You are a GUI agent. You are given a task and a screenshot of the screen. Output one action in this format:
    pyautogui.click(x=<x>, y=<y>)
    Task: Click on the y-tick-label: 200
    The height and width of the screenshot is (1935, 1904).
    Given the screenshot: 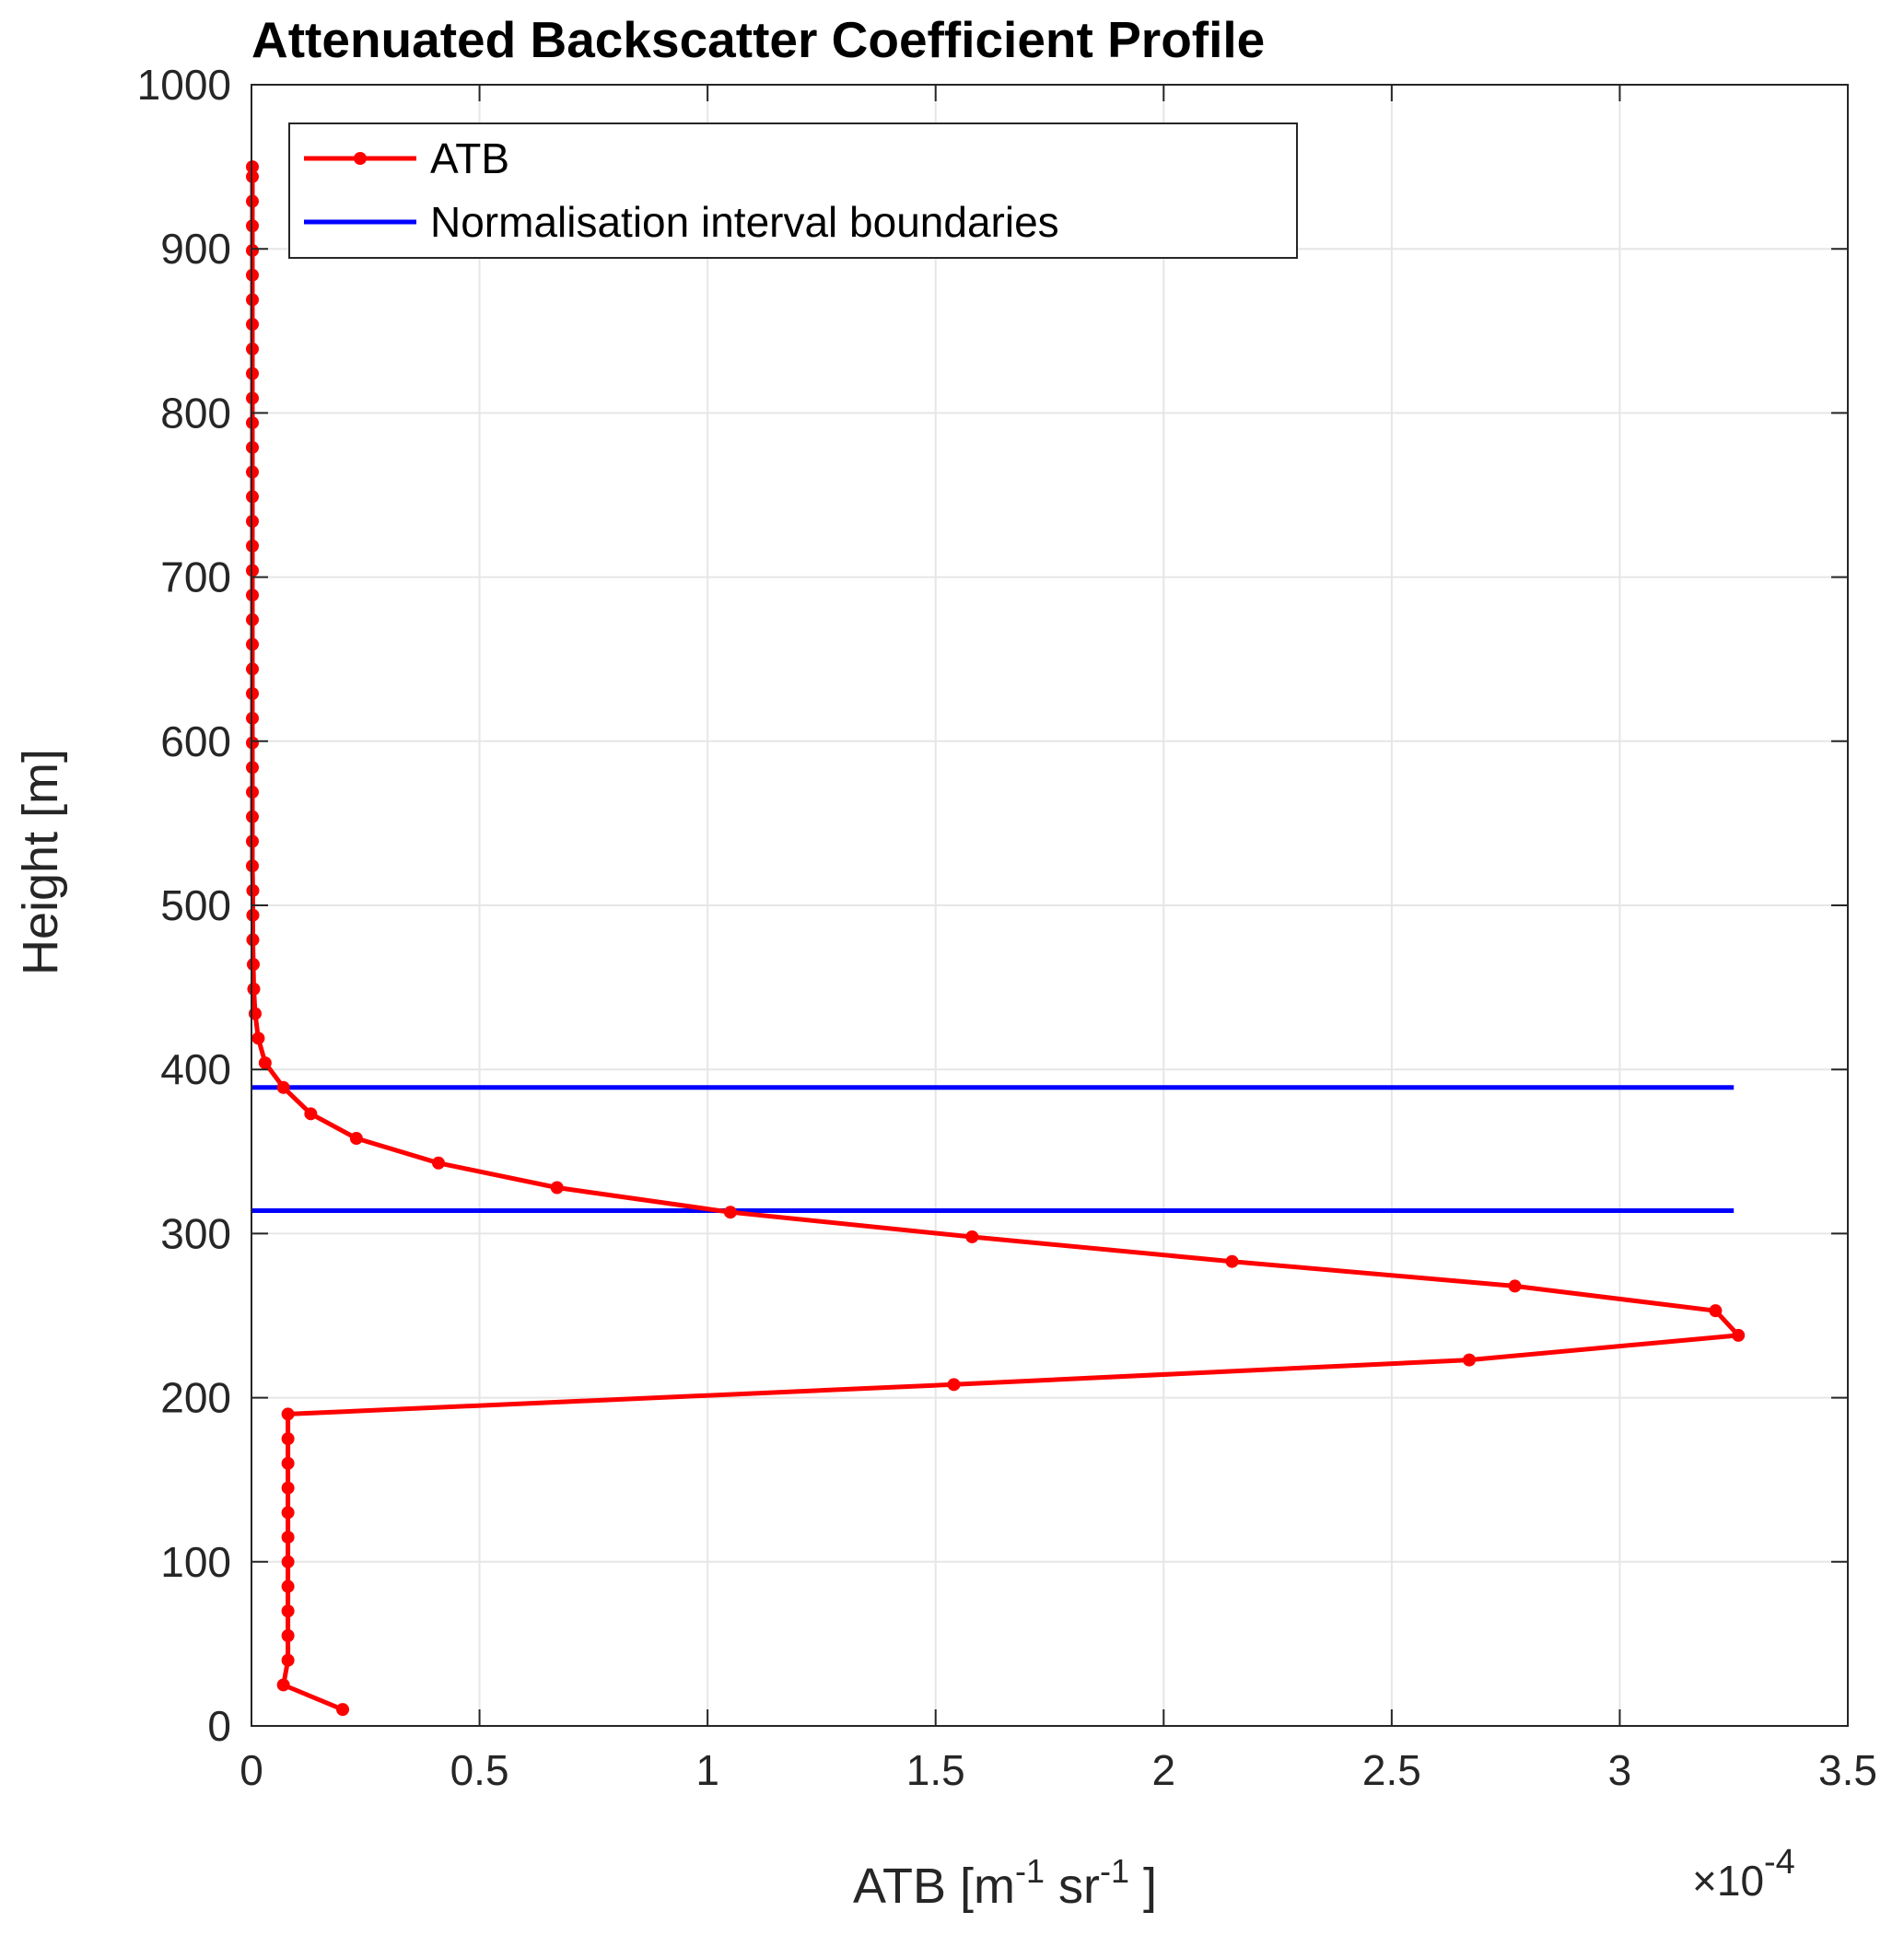 What is the action you would take?
    pyautogui.click(x=195, y=1398)
    